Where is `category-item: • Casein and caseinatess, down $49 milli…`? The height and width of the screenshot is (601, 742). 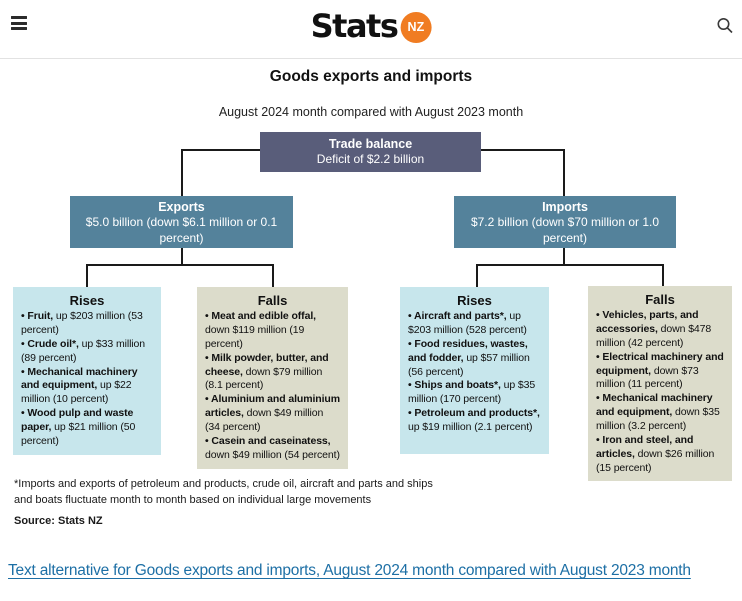
category-item: • Casein and caseinatess, down $49 milli… is located at coordinates (272, 447).